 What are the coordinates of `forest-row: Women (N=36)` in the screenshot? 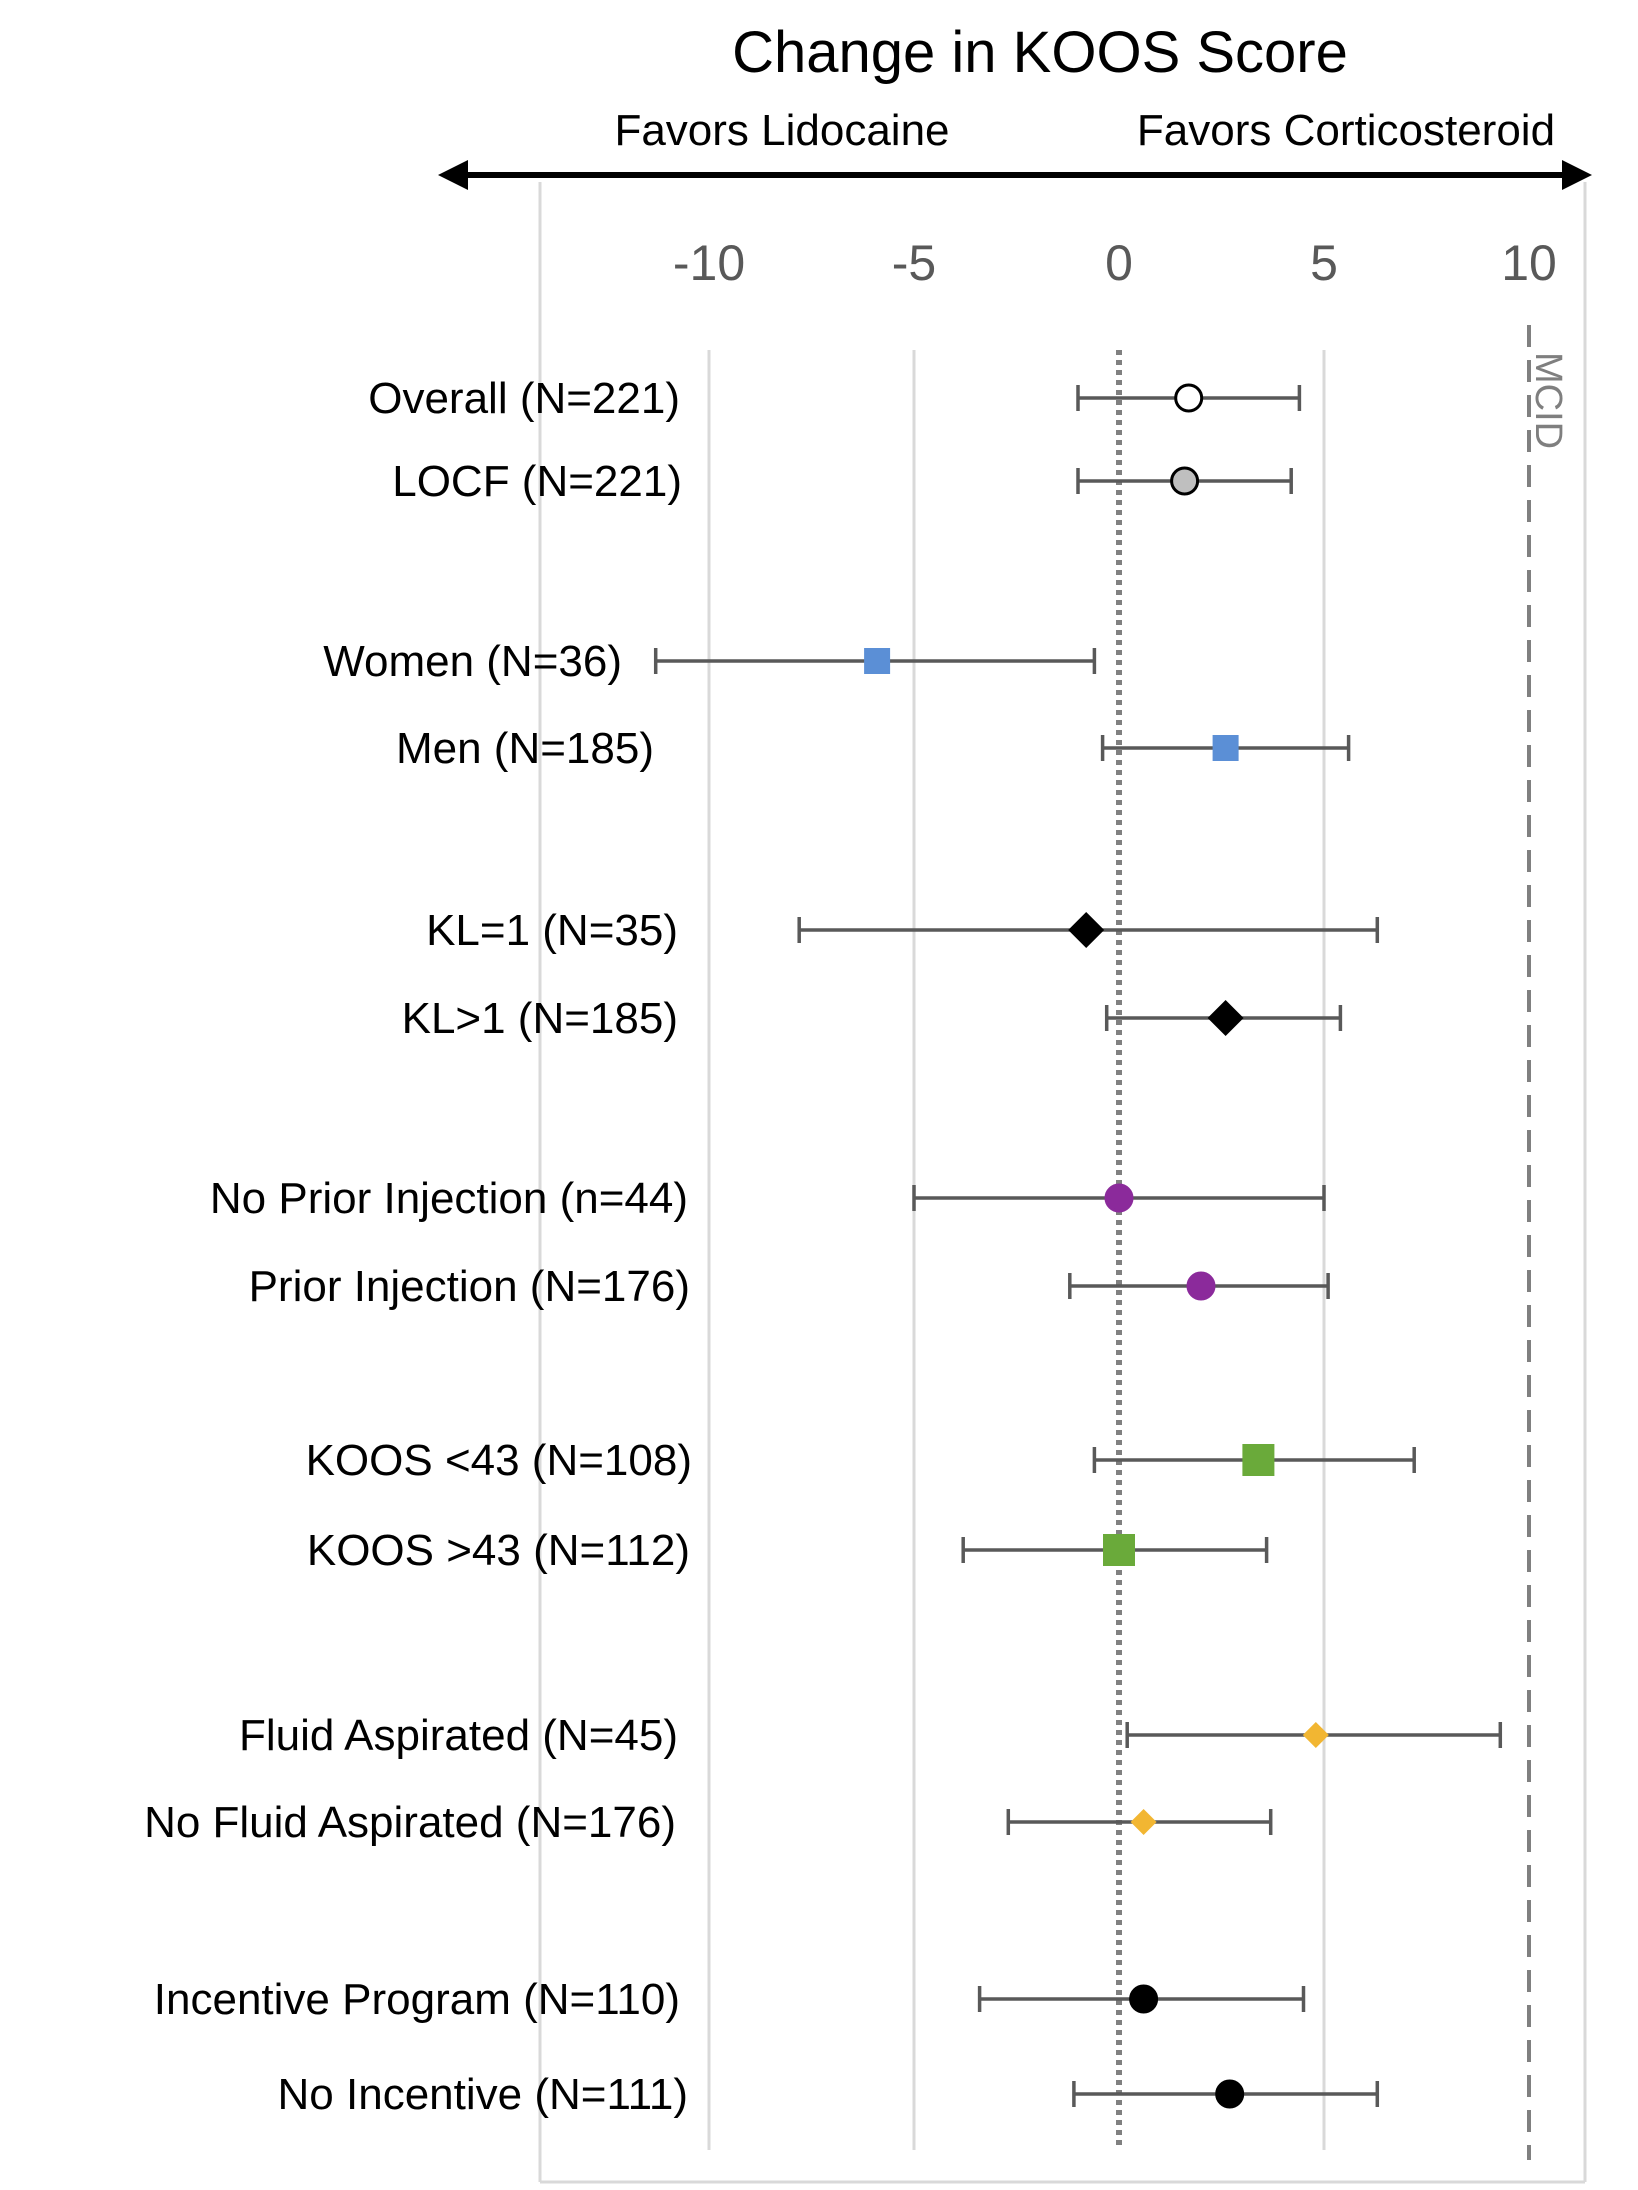 It's located at (710, 661).